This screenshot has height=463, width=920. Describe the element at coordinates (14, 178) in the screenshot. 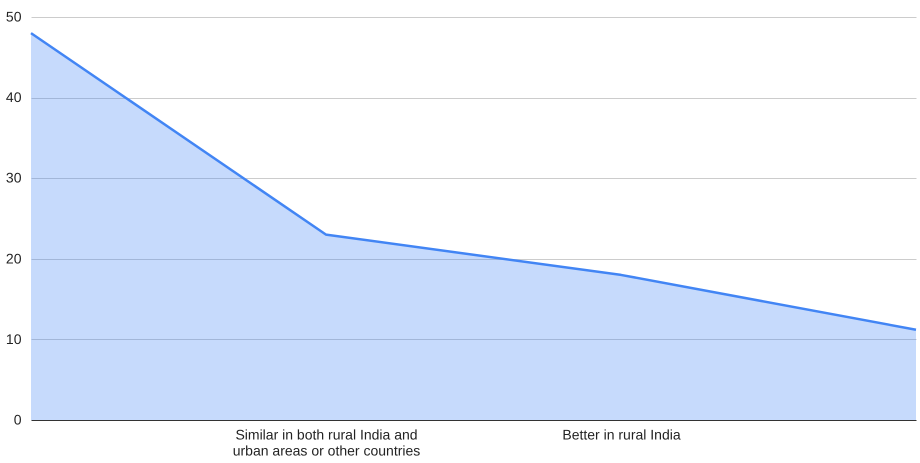

I see `y-tick-label: 30` at that location.